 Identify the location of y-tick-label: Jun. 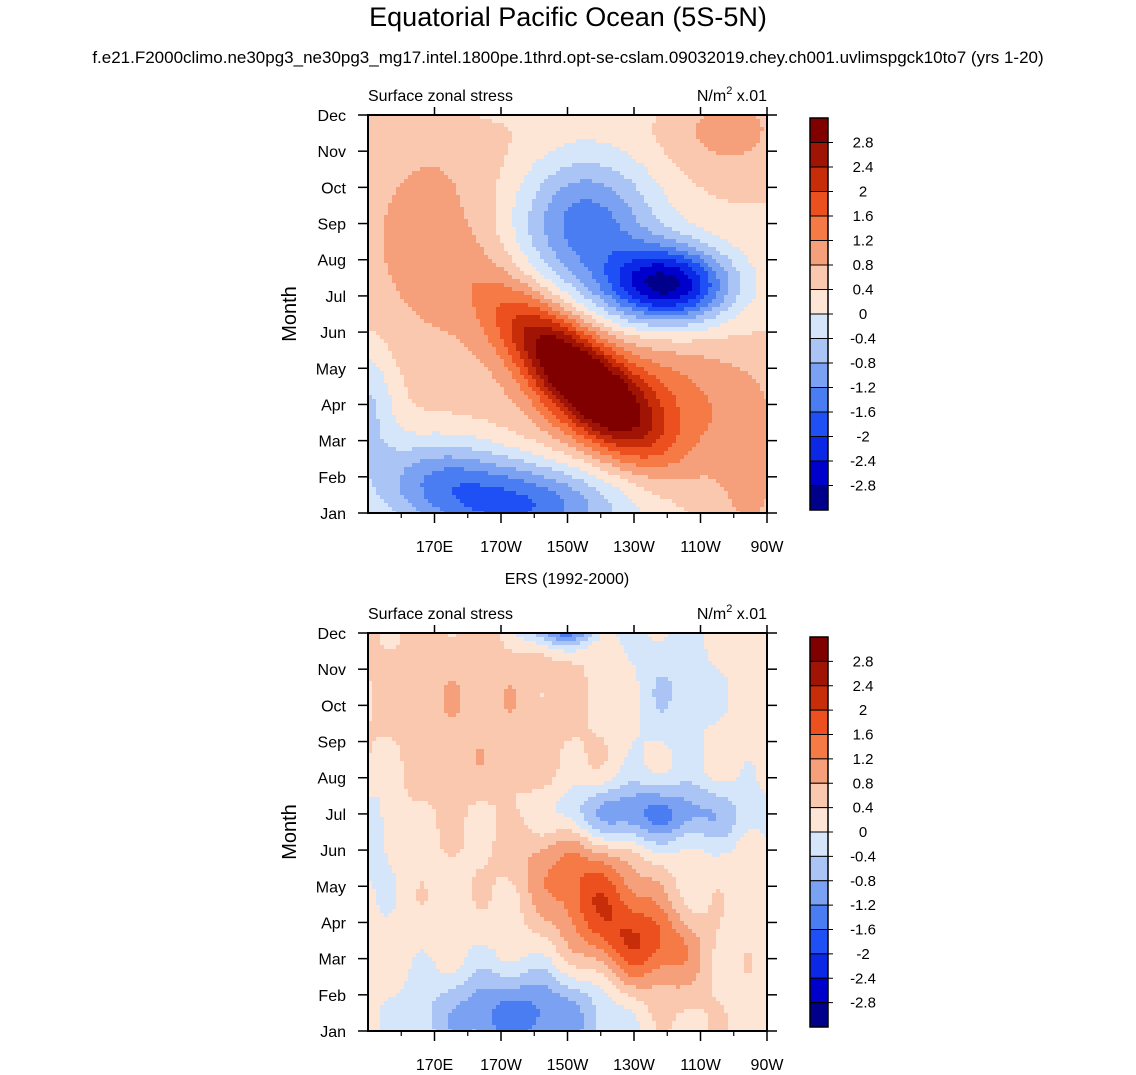
(333, 851).